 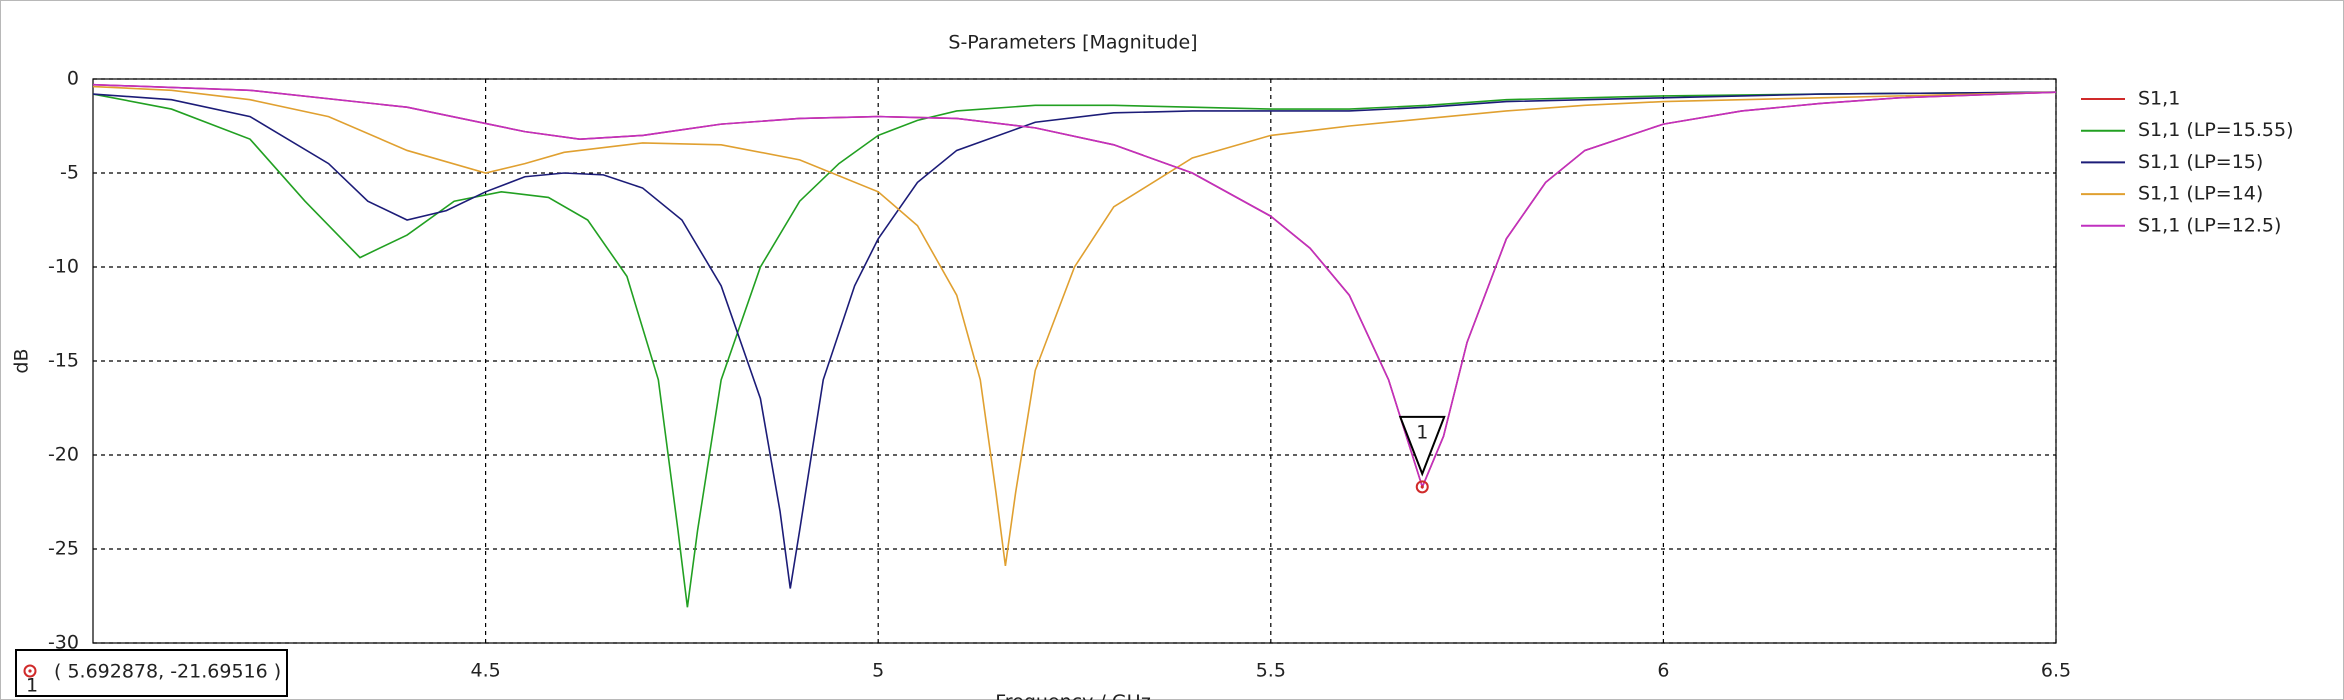 What do you see at coordinates (1422, 432) in the screenshot?
I see `marker-label: 1` at bounding box center [1422, 432].